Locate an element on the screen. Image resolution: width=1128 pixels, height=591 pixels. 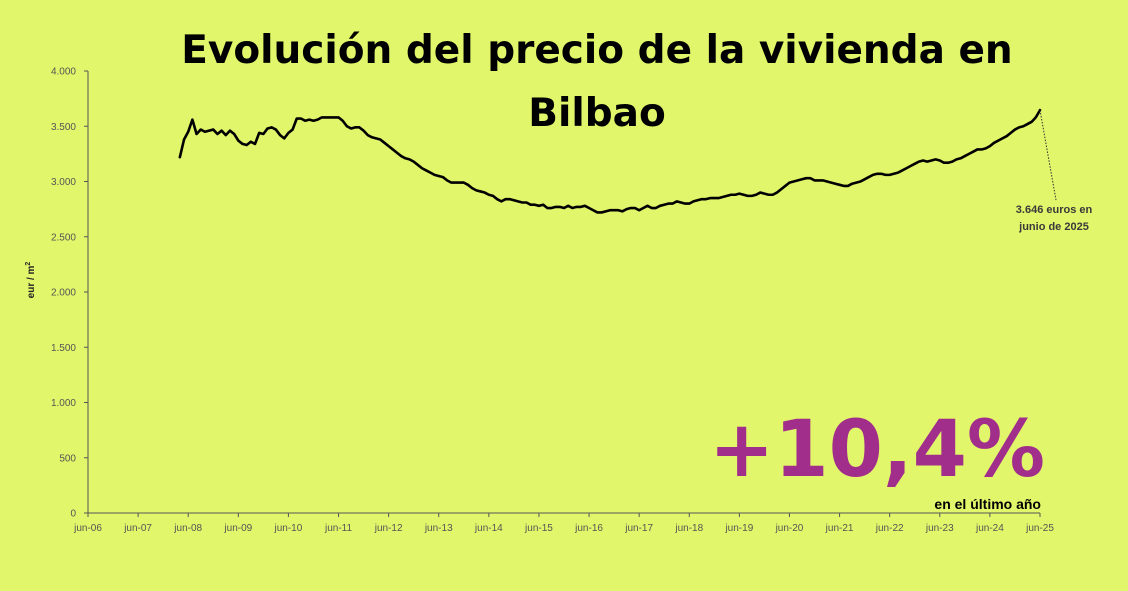
y-tick-label: 3.500 is located at coordinates (63, 127).